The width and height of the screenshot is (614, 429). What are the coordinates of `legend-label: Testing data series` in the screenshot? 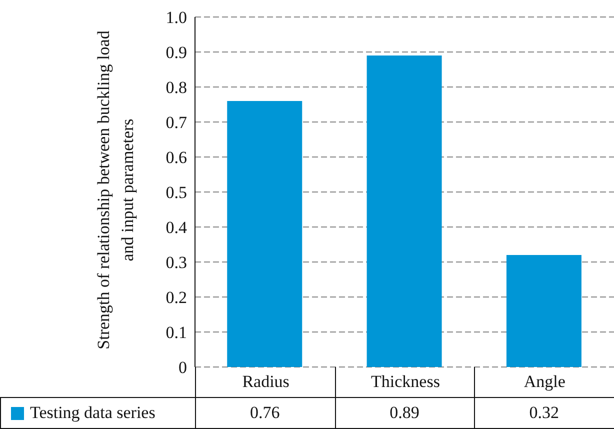 It's located at (98, 413).